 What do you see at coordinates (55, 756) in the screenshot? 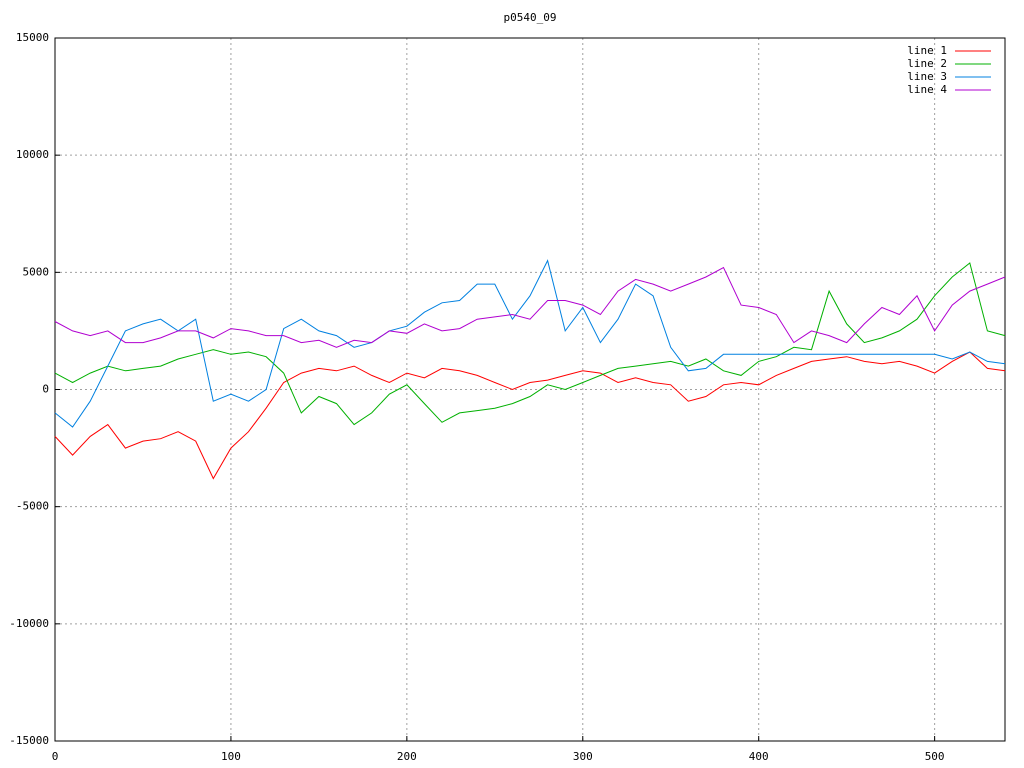
I see `x-tick-label: 0` at bounding box center [55, 756].